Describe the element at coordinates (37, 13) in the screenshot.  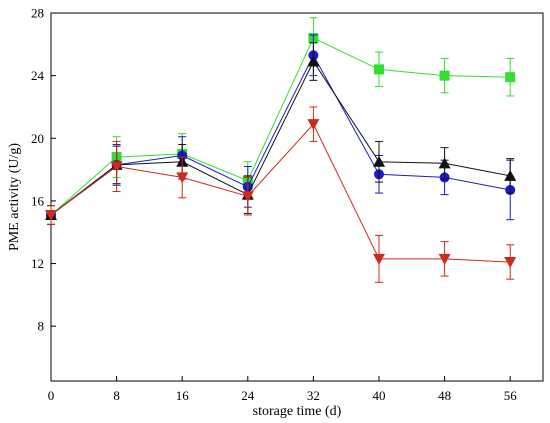
I see `y-tick-label: 28` at that location.